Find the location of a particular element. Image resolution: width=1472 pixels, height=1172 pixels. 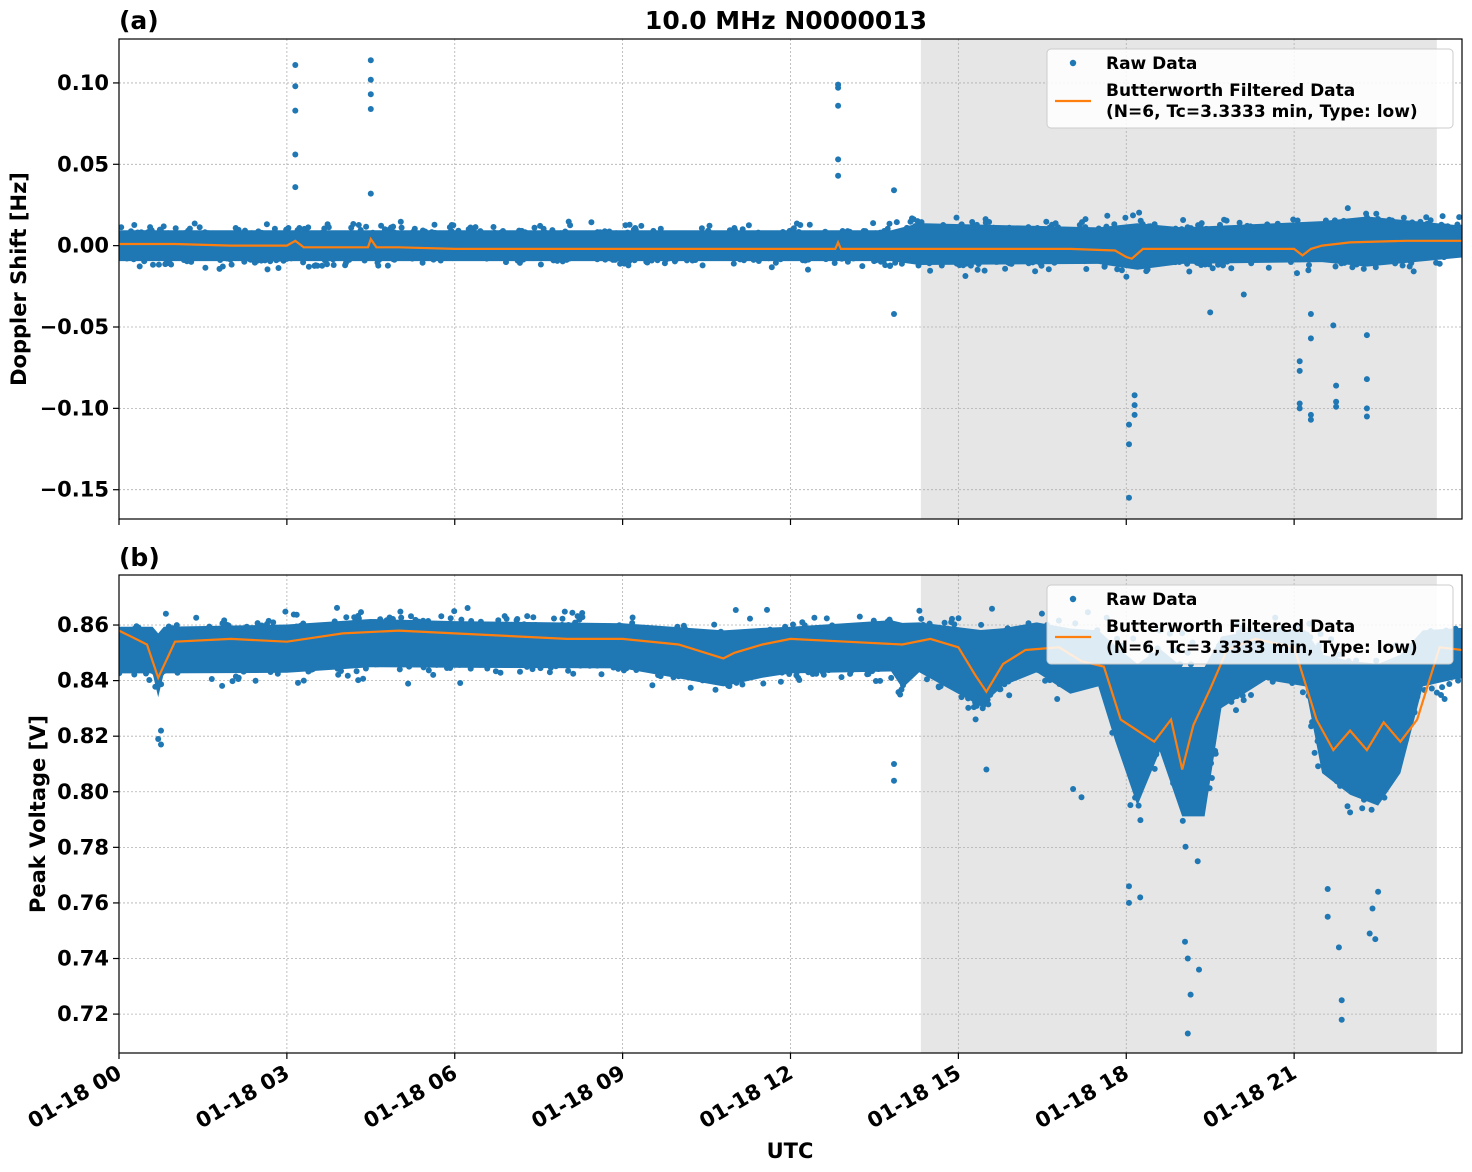

panel-a-label: (a) is located at coordinates (139, 20).